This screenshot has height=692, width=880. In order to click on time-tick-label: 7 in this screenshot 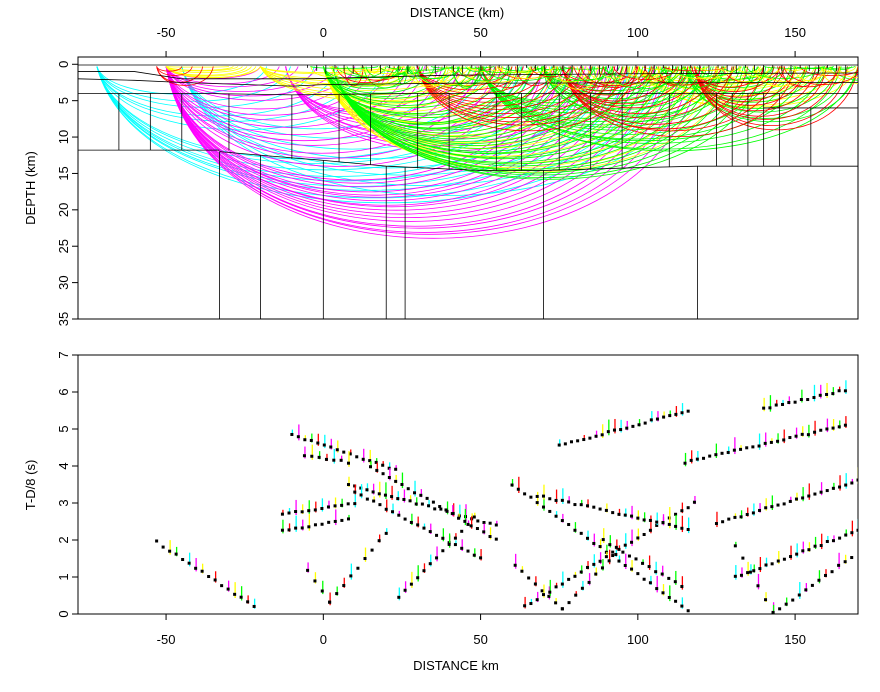, I will do `click(63, 354)`.